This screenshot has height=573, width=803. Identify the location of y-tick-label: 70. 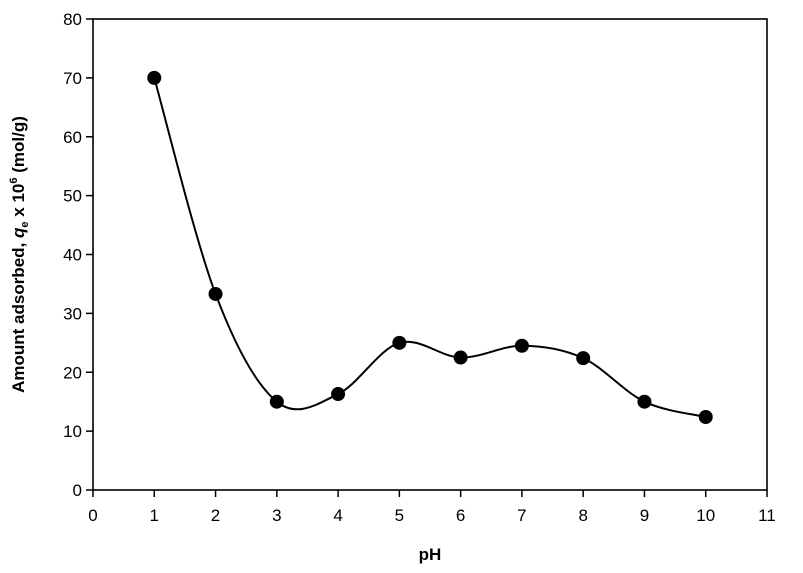
(72, 78).